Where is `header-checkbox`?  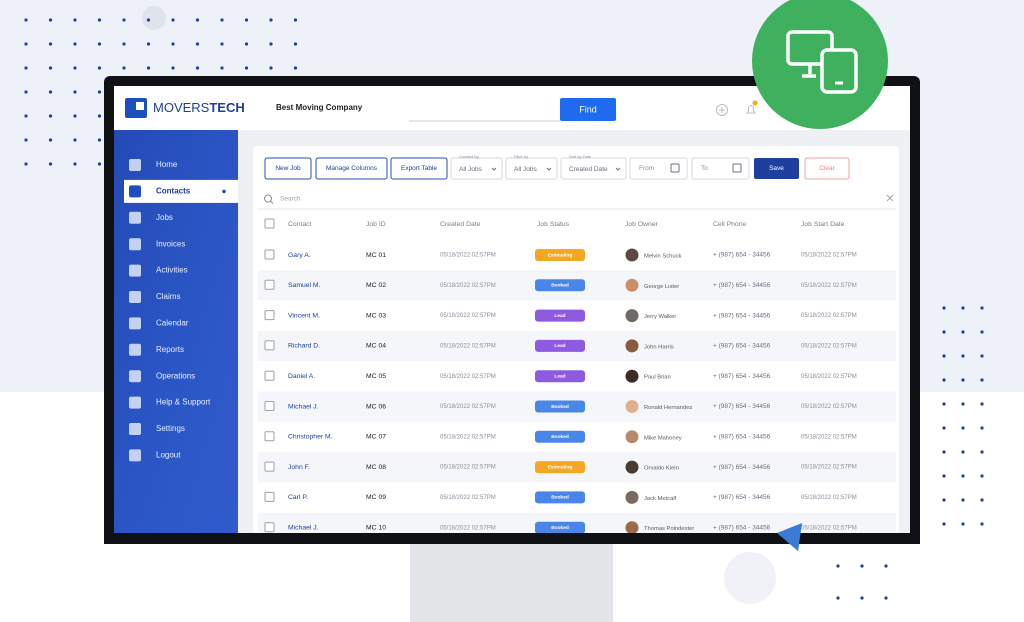
header-checkbox is located at coordinates (269, 223).